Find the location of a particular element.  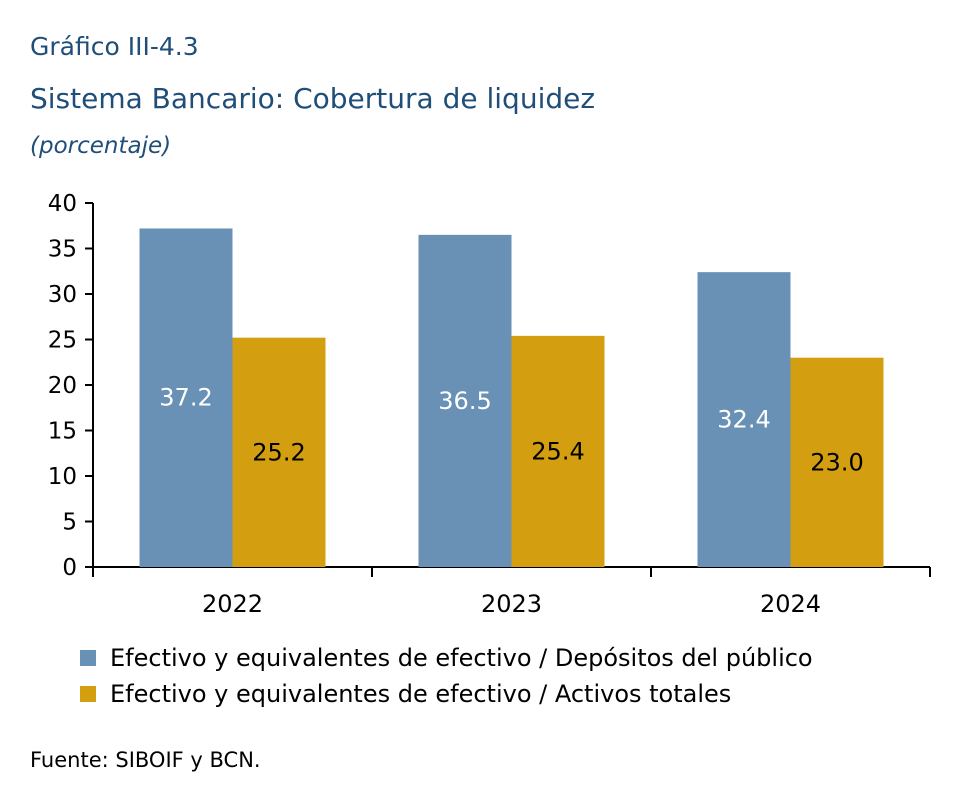

source-note: Fuente: SIBOIF y BCN. is located at coordinates (145, 760).